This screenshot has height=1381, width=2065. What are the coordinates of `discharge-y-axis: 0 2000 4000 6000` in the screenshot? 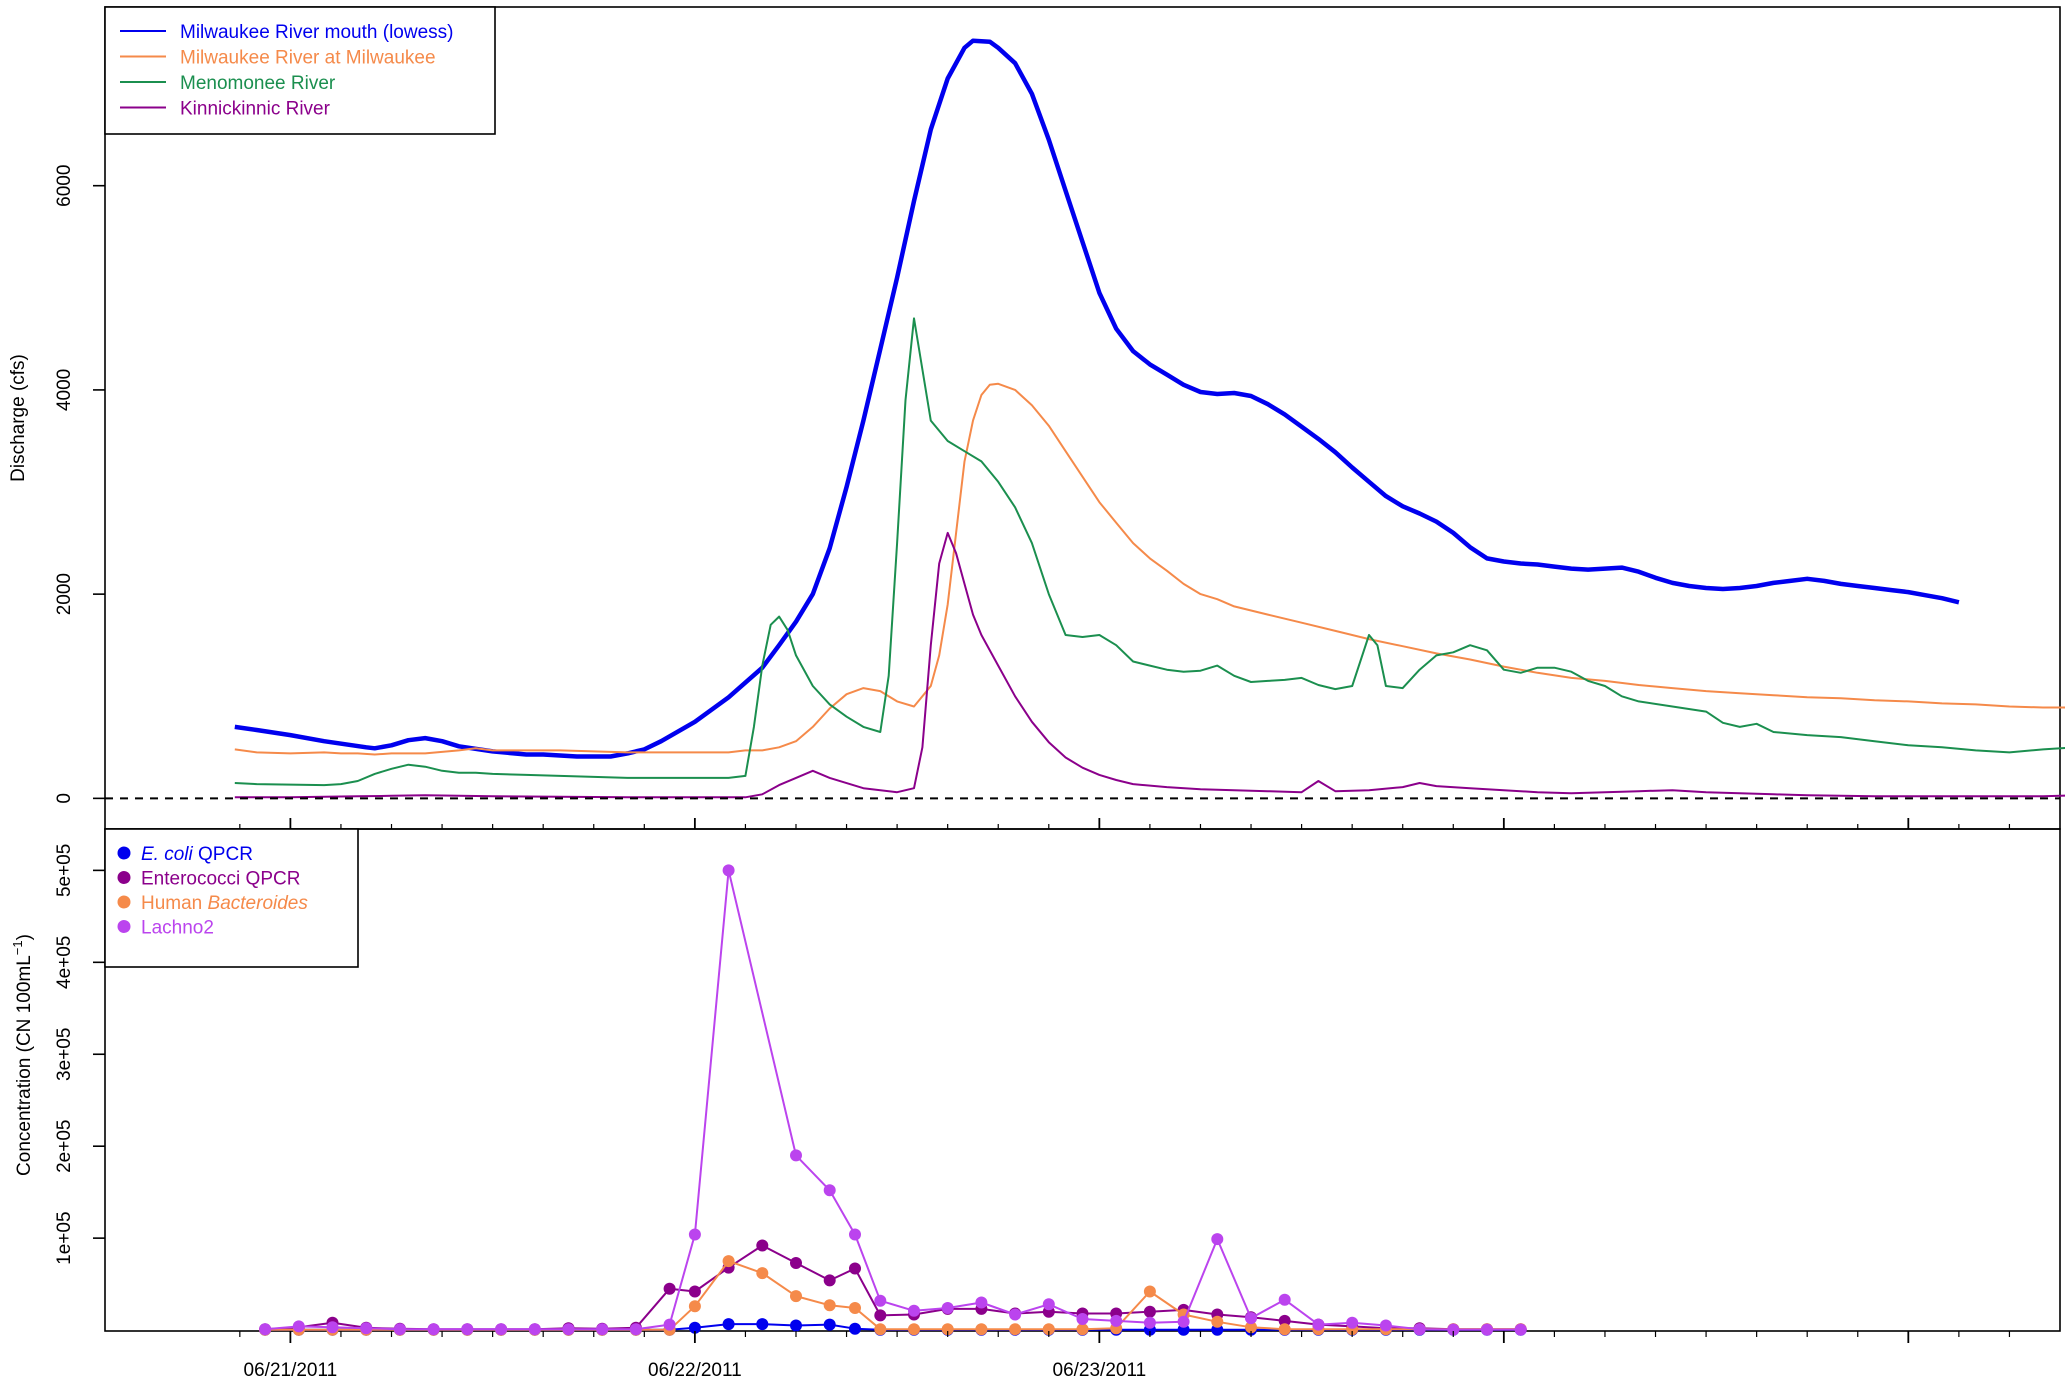 It's located at (79, 484).